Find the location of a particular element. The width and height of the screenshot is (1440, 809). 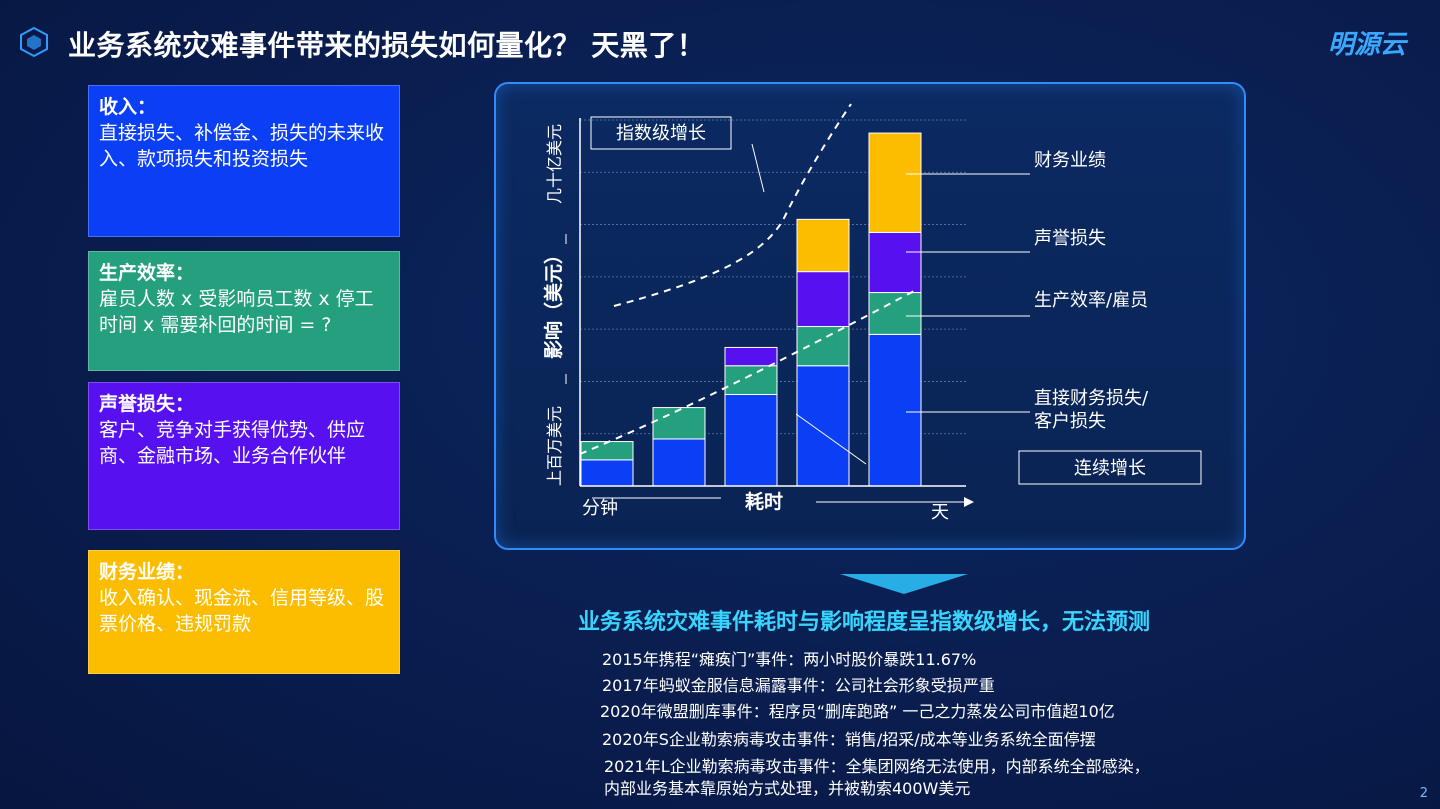

continuous-label: 连续增长 is located at coordinates (1110, 468).